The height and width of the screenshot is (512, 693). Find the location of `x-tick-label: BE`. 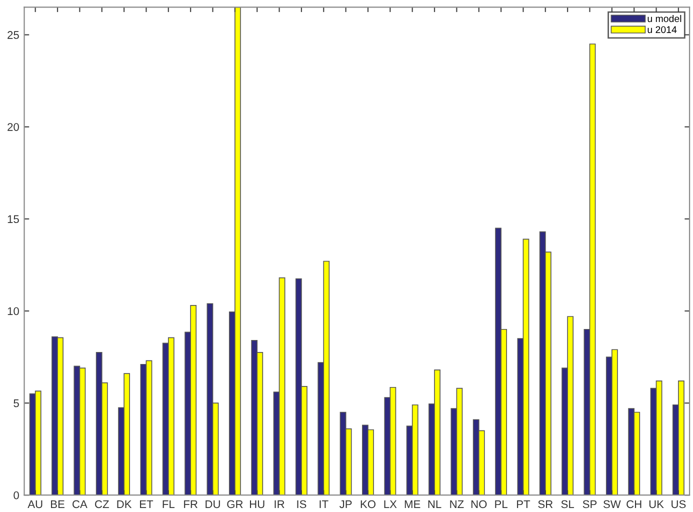

x-tick-label: BE is located at coordinates (57, 504).